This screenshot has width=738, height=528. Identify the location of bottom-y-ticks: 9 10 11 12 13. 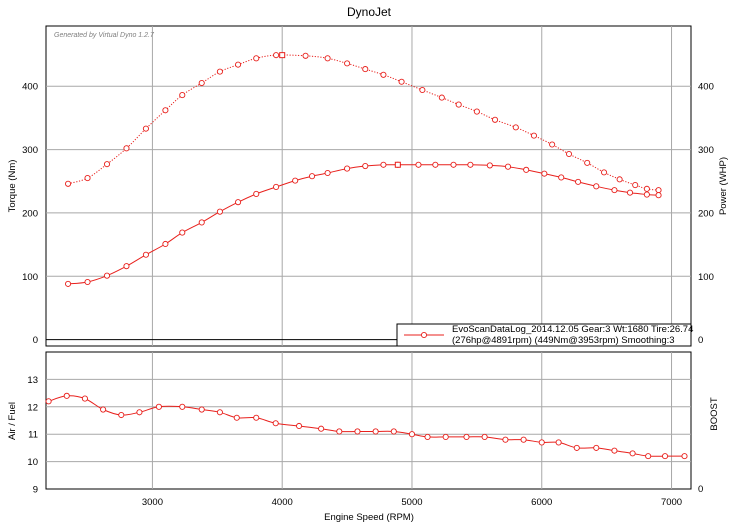
(32, 435).